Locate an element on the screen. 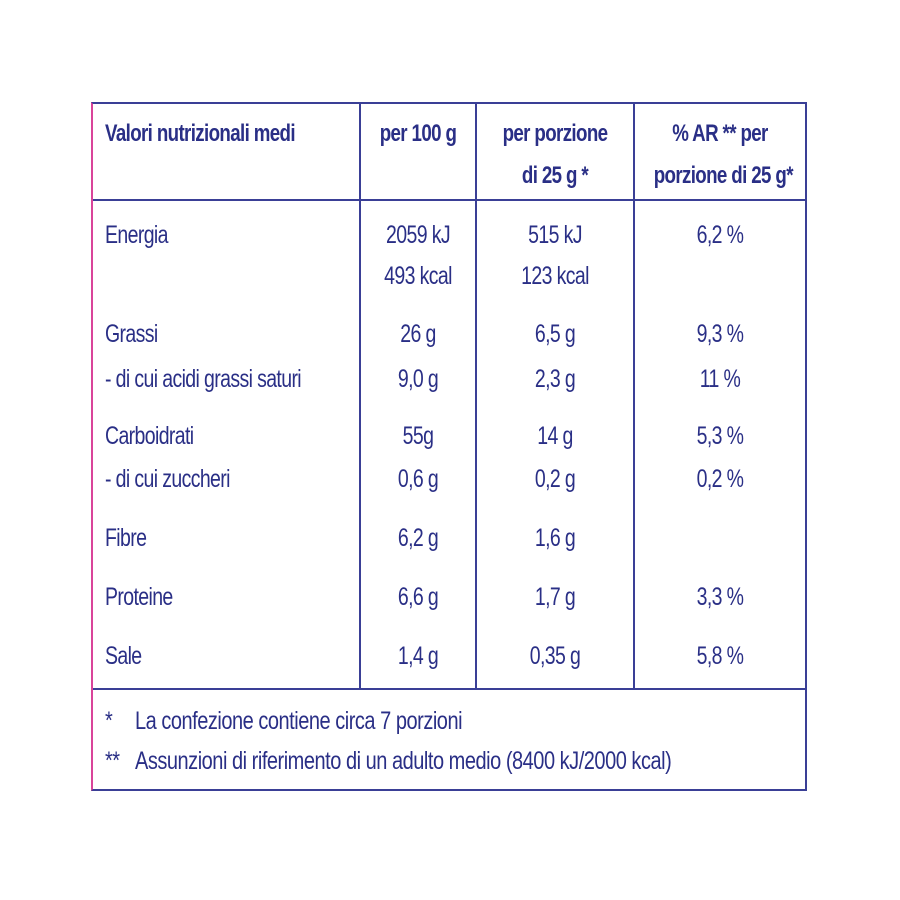 The width and height of the screenshot is (900, 900). fibre-per100: 6,2 g is located at coordinates (418, 538).